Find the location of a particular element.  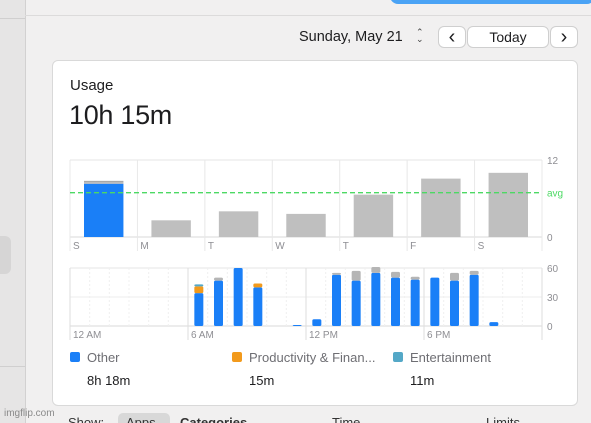

chevron-right-icon: › is located at coordinates (564, 37).